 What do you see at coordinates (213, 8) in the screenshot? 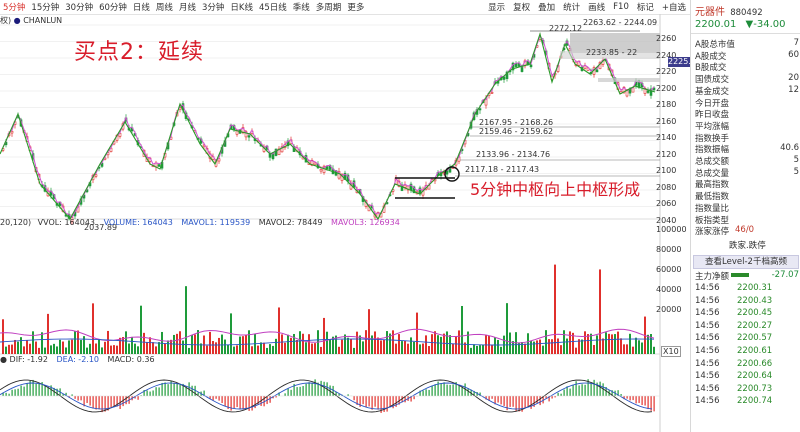
I see `tab-3min: 3分钟` at bounding box center [213, 8].